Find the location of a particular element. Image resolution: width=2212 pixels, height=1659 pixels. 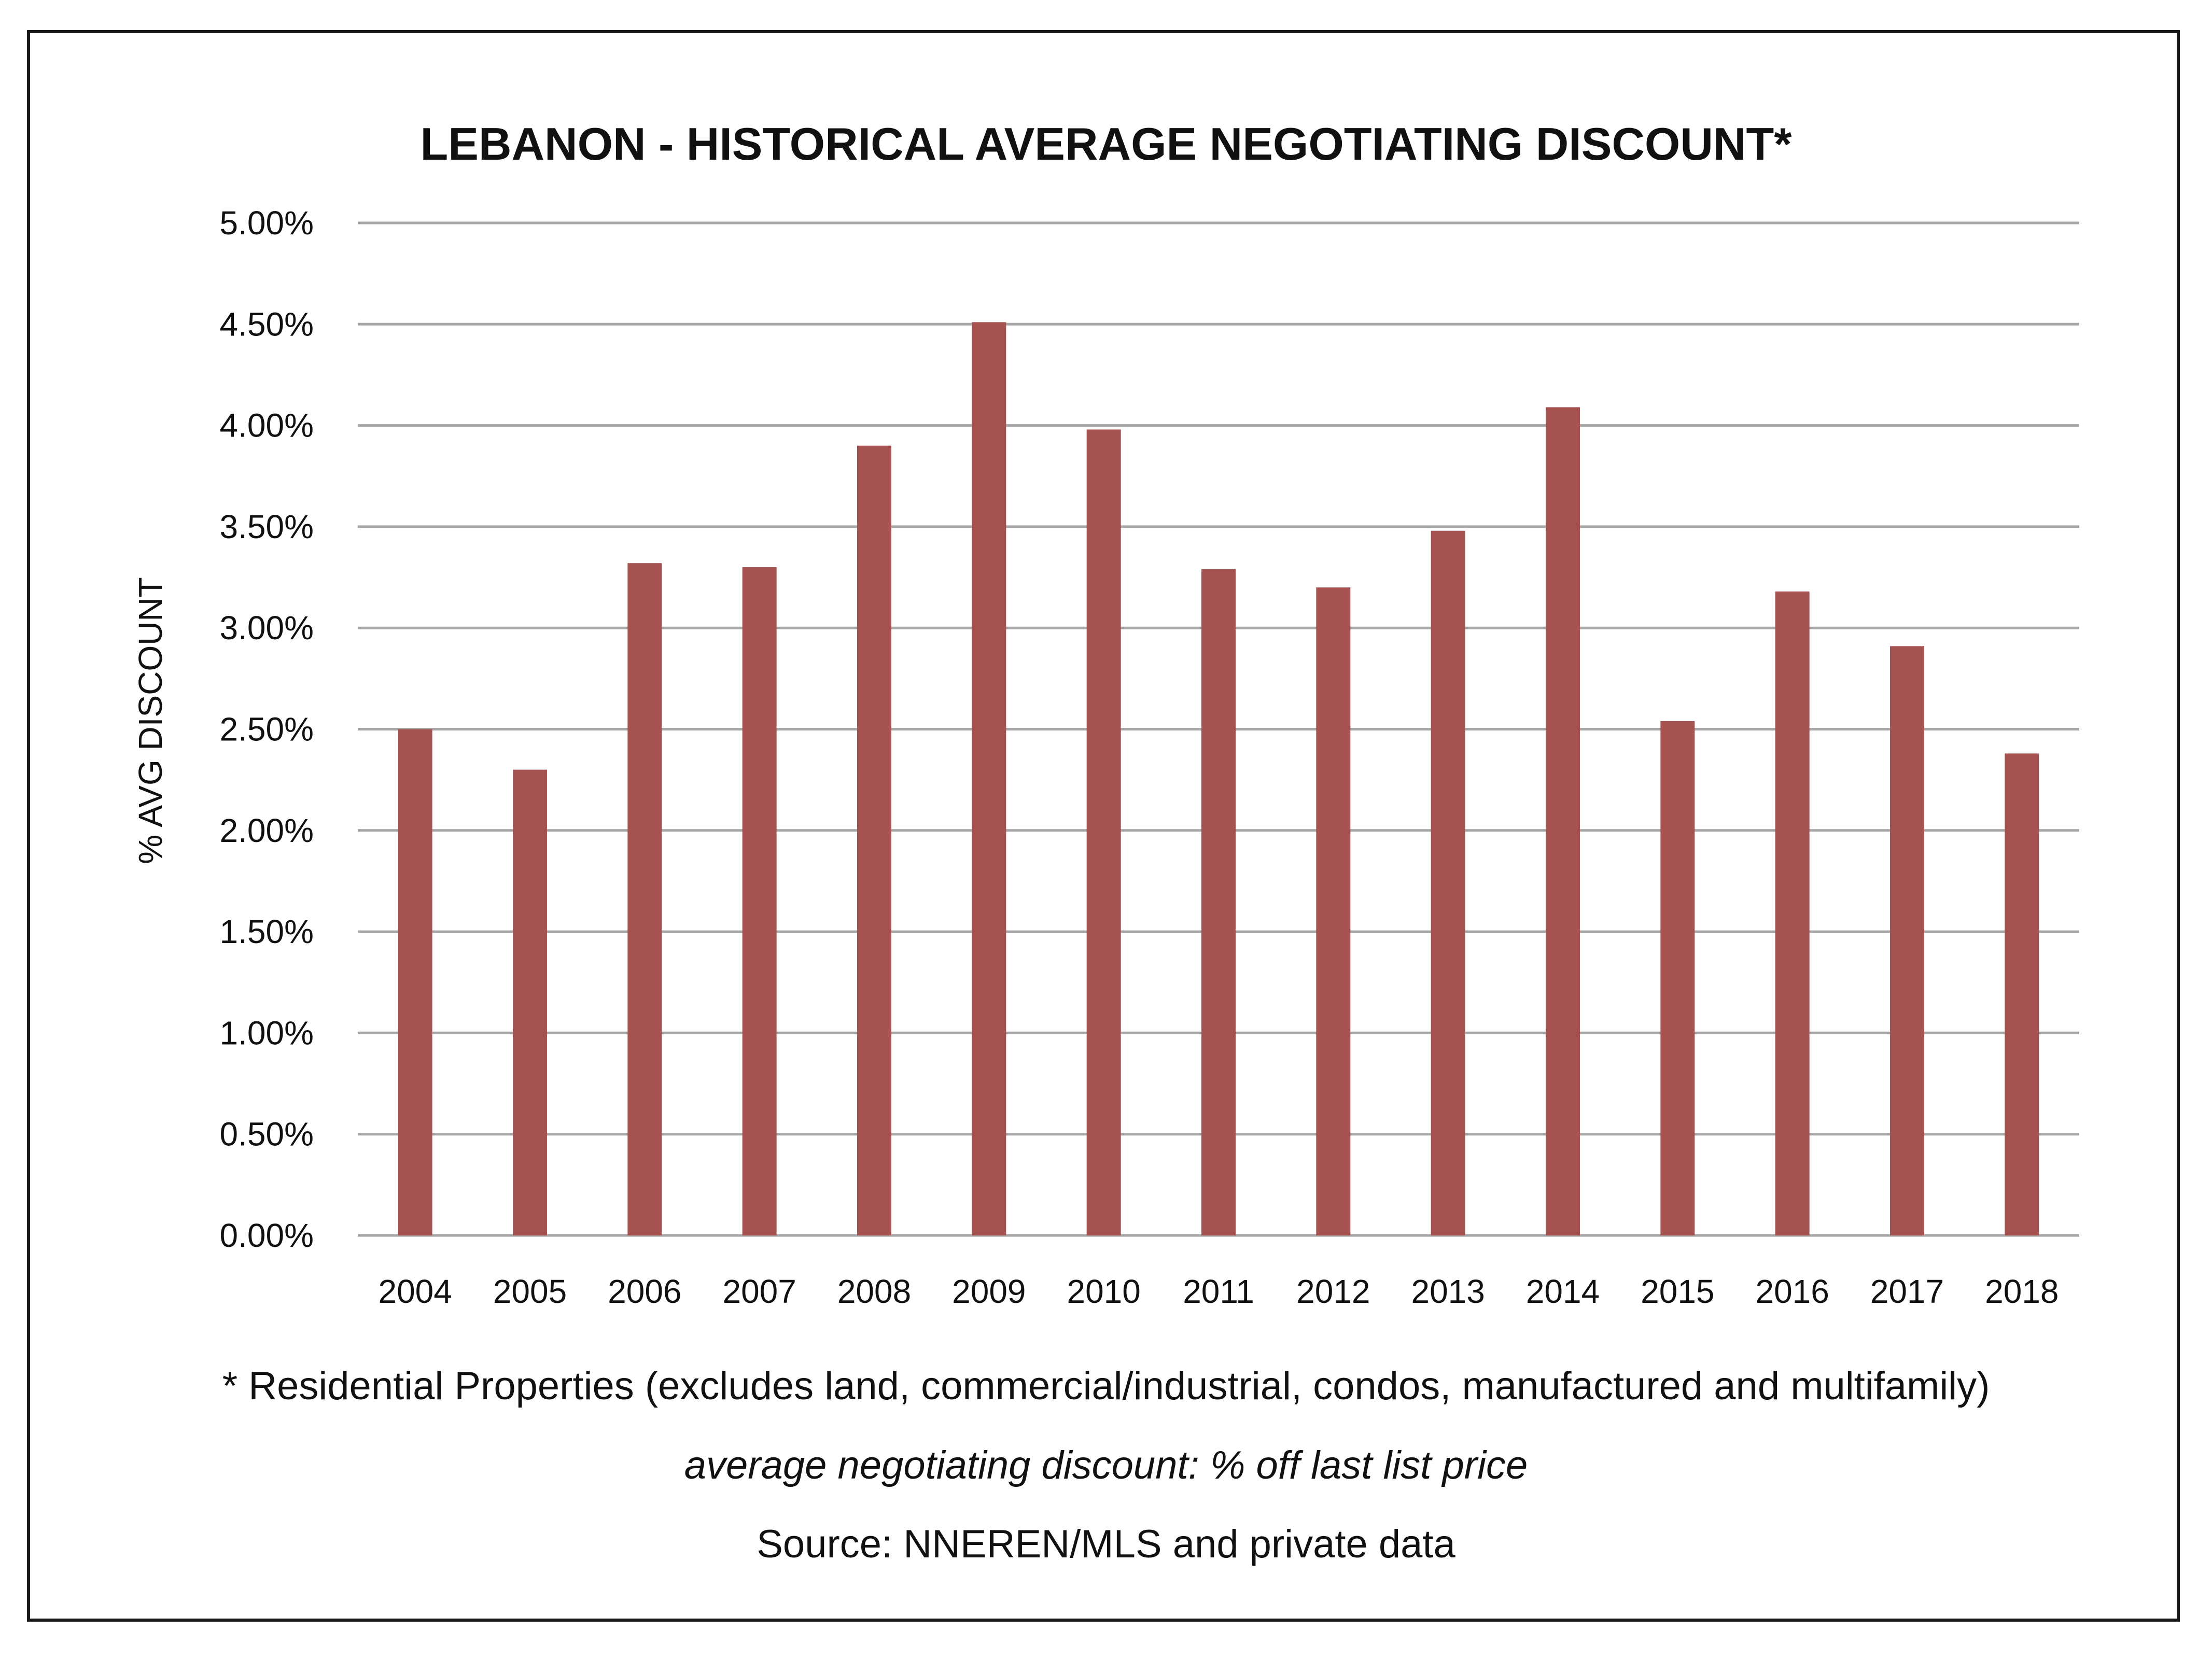

bar-2011 is located at coordinates (1218, 902).